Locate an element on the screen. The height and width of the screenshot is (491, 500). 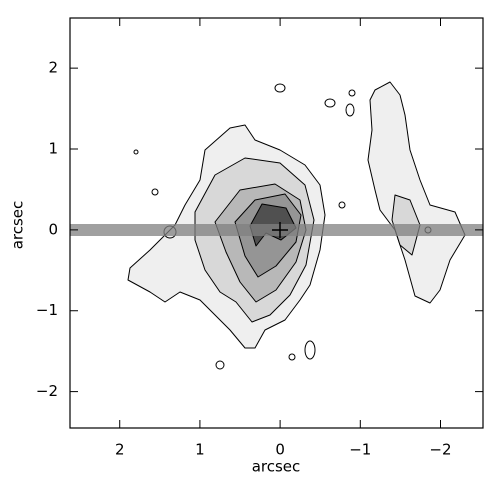
center-cross is located at coordinates (280, 230).